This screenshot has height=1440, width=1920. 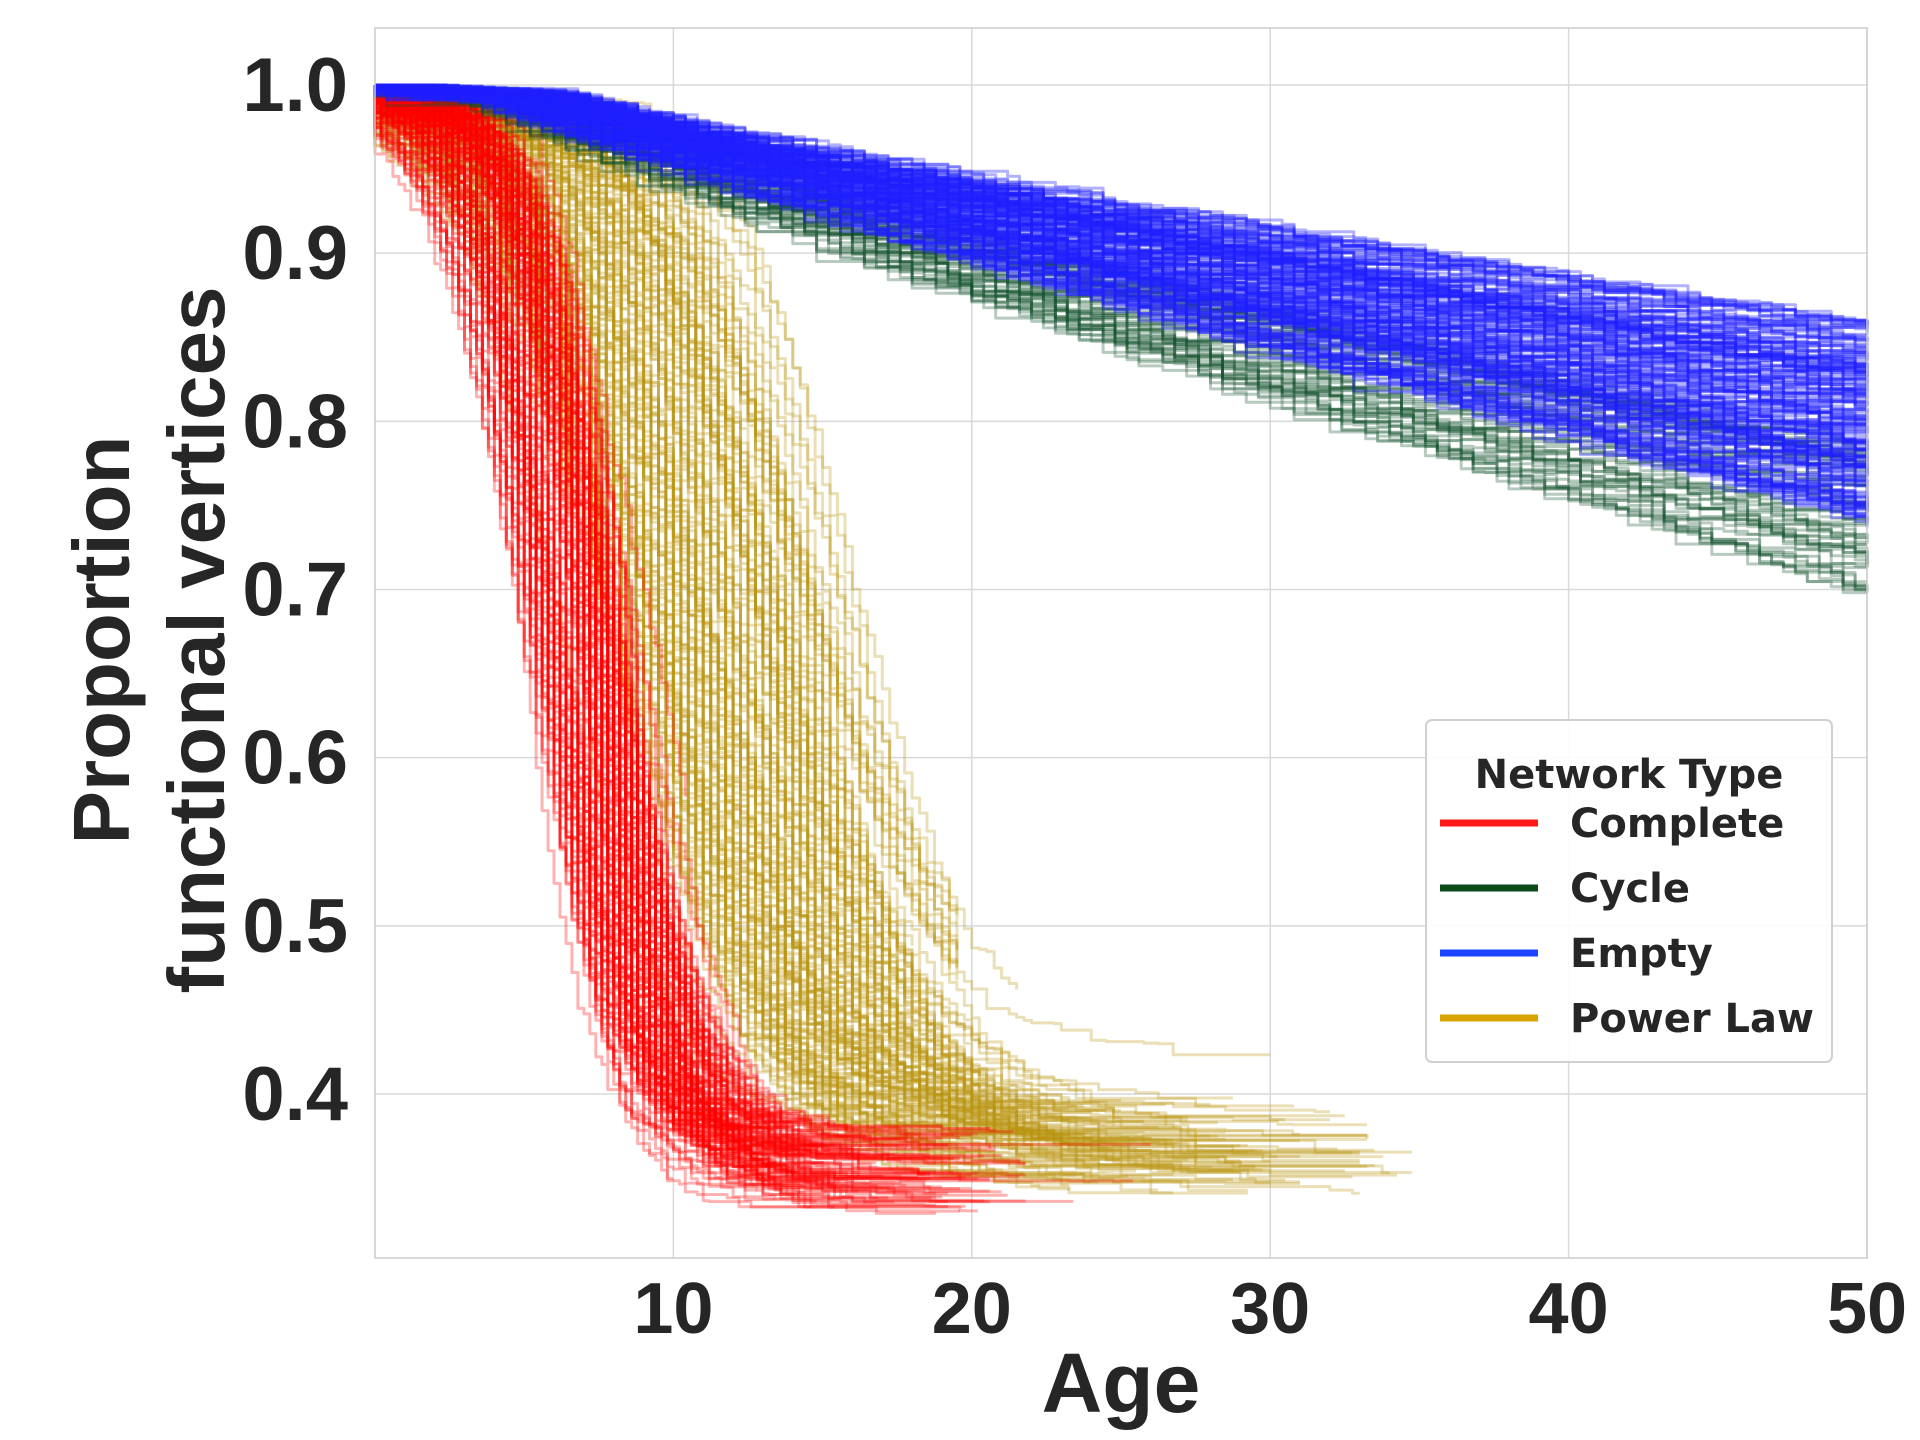 What do you see at coordinates (1641, 954) in the screenshot?
I see `legend-label: Empty` at bounding box center [1641, 954].